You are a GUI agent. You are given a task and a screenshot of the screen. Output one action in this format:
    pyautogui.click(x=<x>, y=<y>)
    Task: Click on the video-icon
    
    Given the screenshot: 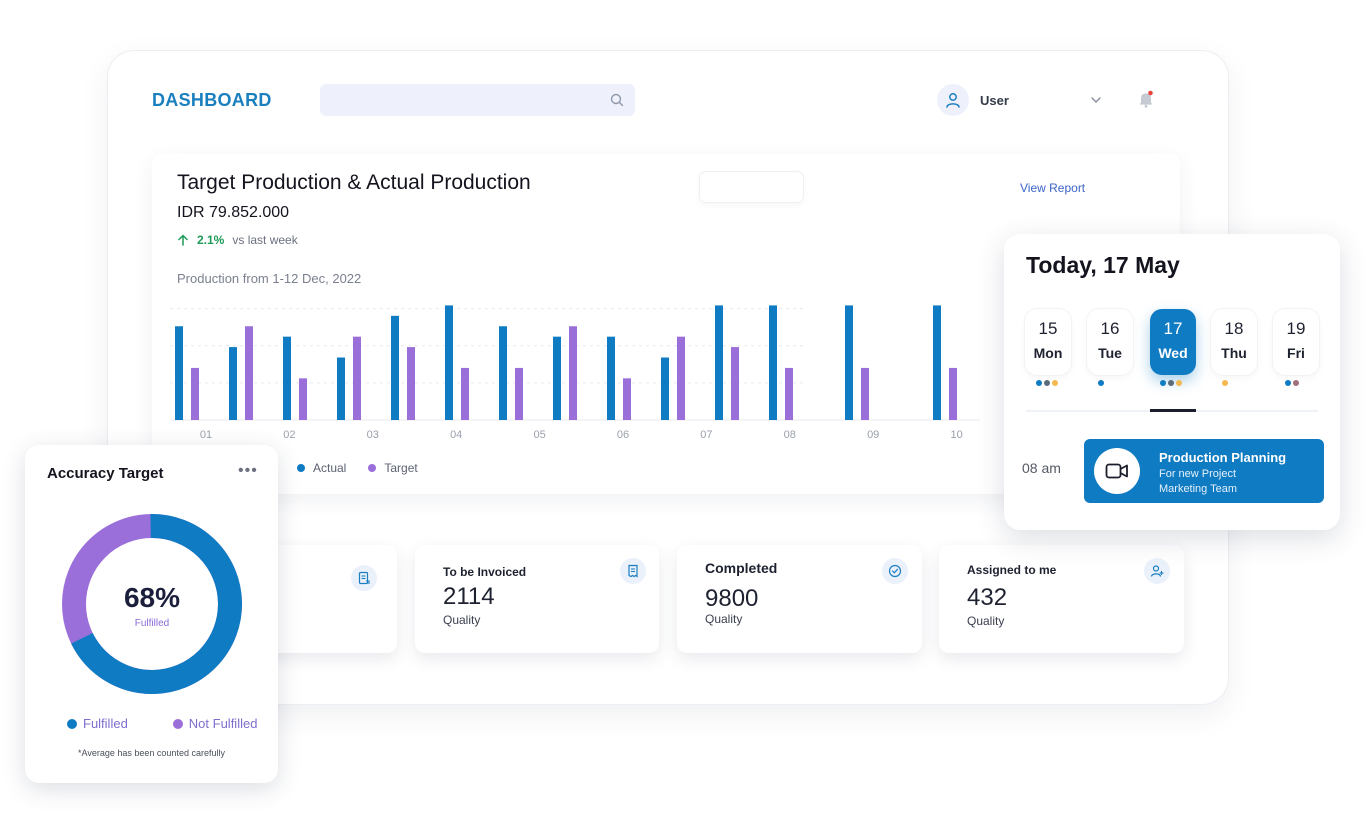 What is the action you would take?
    pyautogui.click(x=1117, y=471)
    